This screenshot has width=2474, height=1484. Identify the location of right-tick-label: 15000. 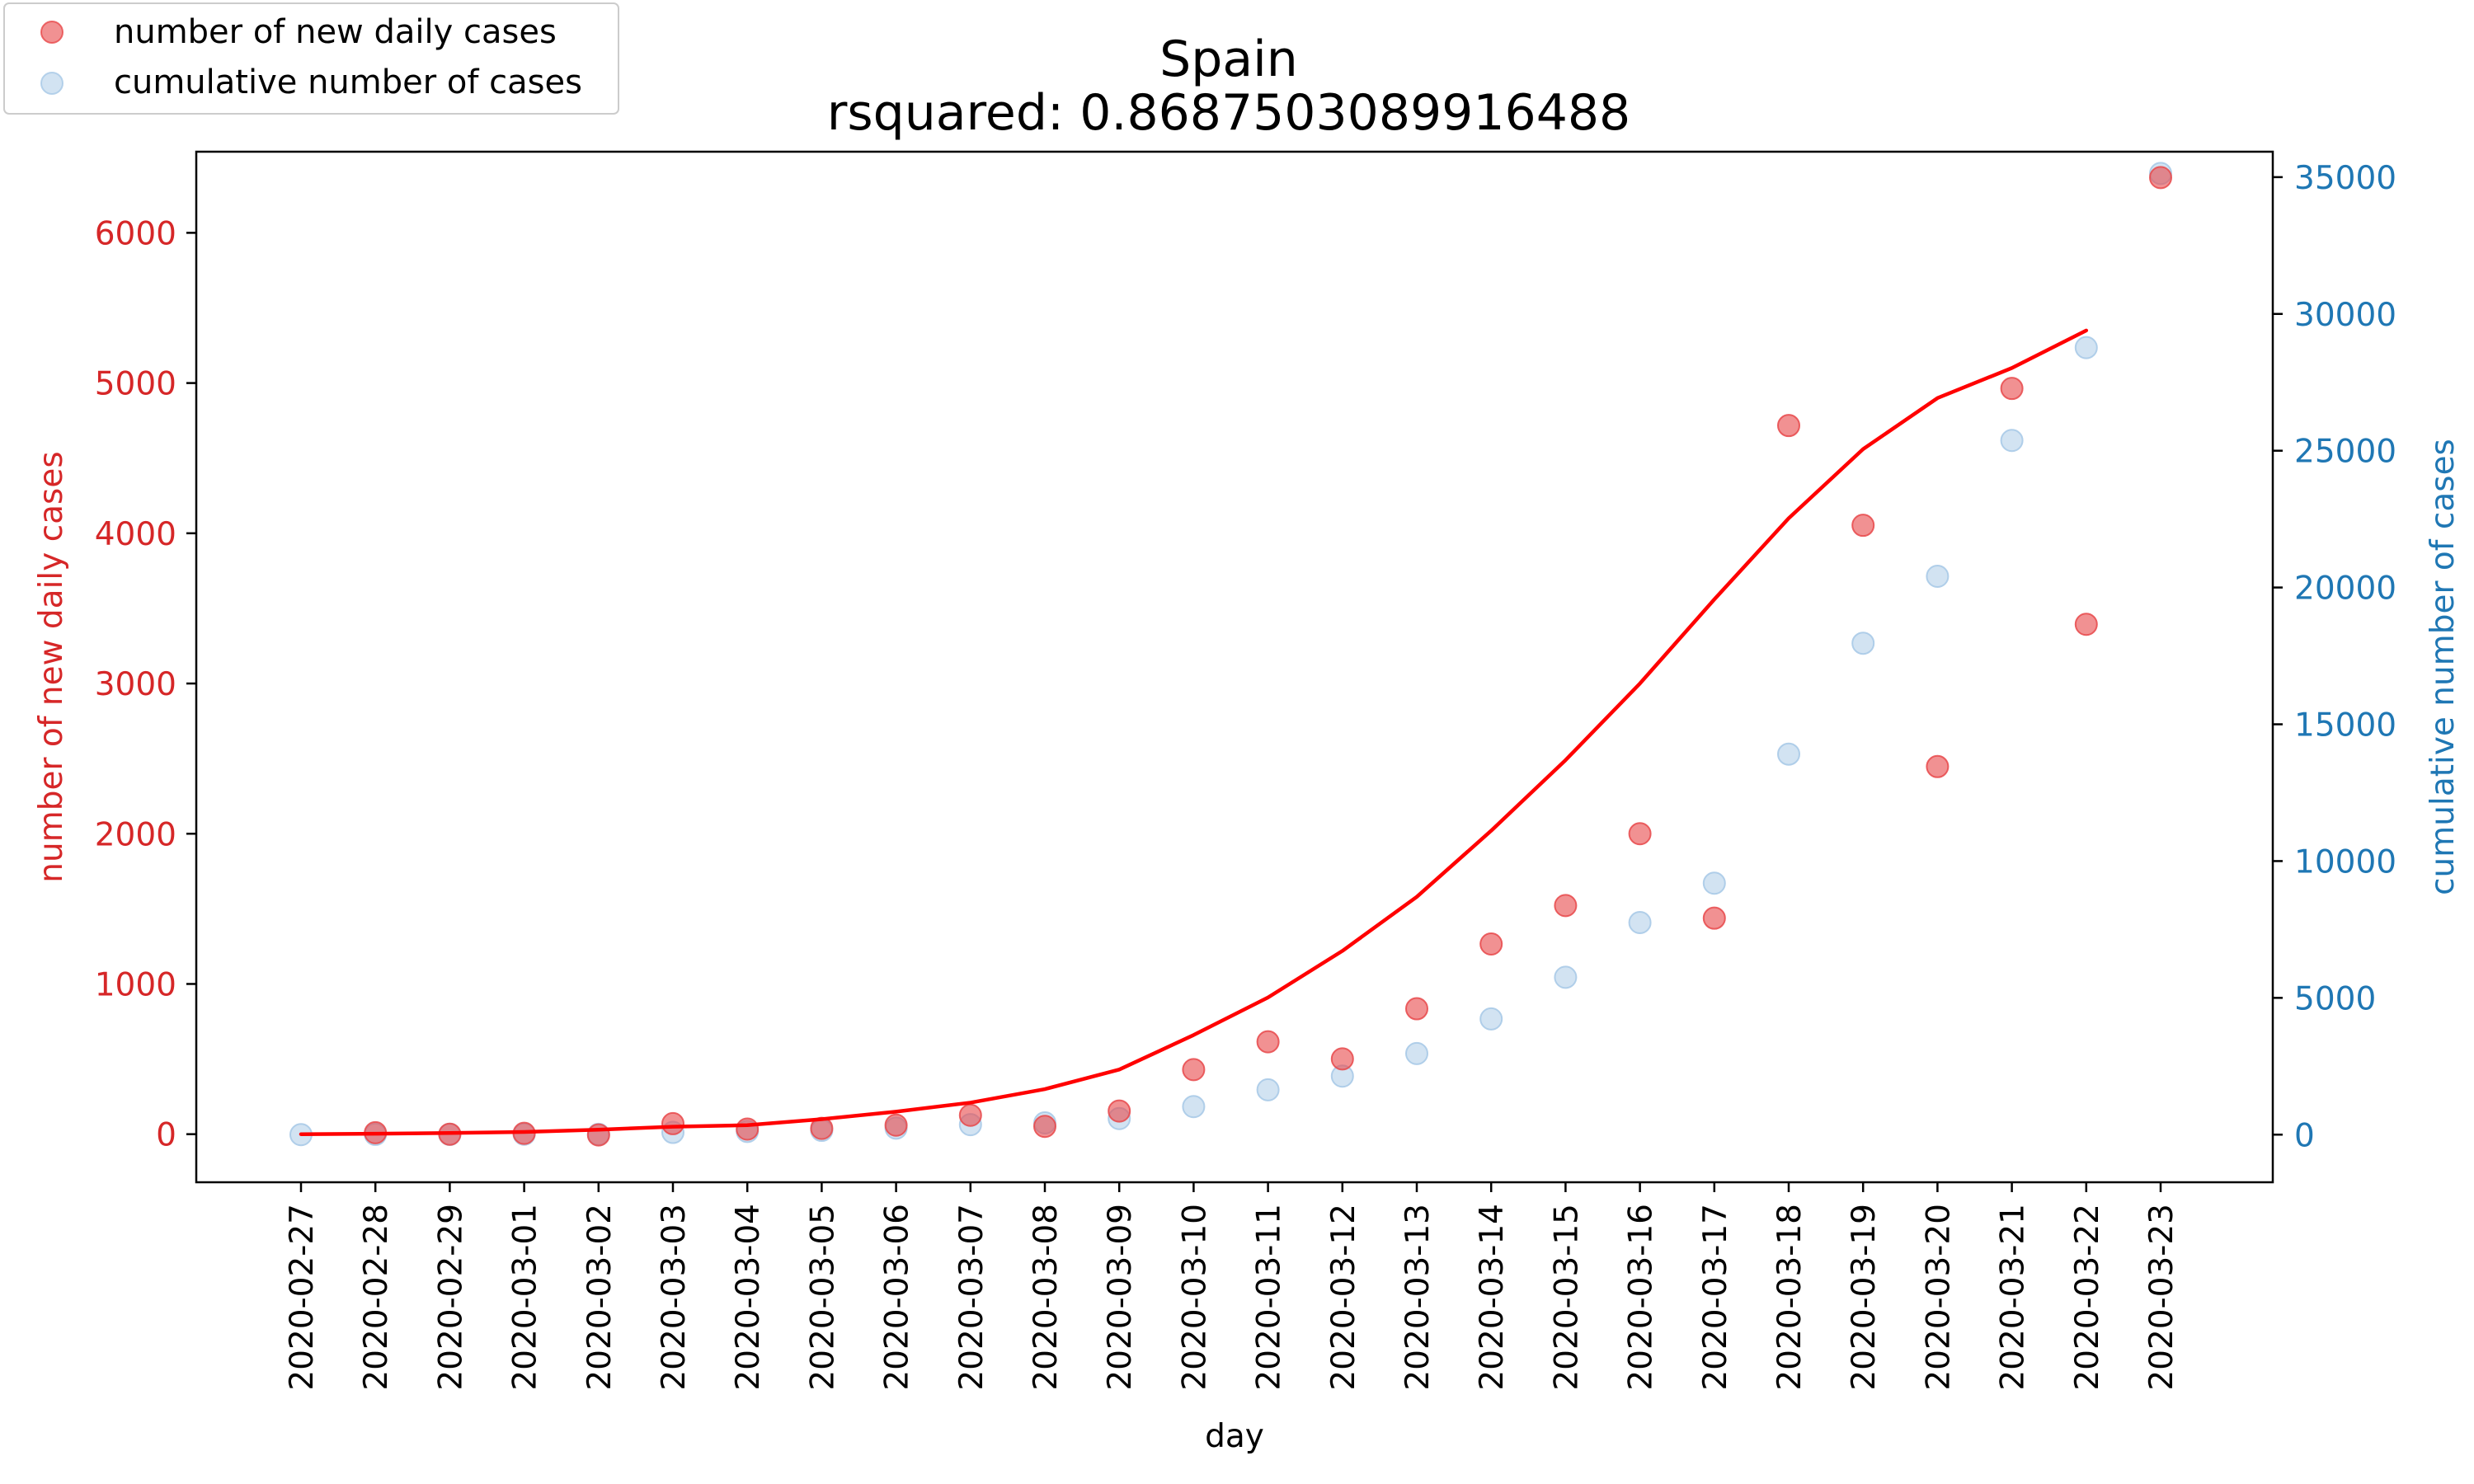
(2345, 725).